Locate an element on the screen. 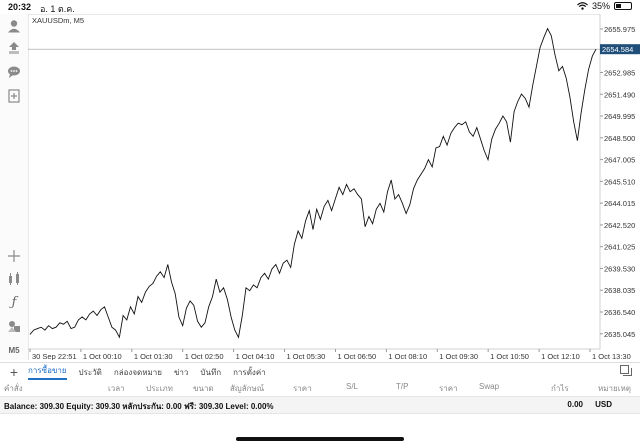 Image resolution: width=640 pixels, height=447 pixels. col-profit: กำไร is located at coordinates (560, 388).